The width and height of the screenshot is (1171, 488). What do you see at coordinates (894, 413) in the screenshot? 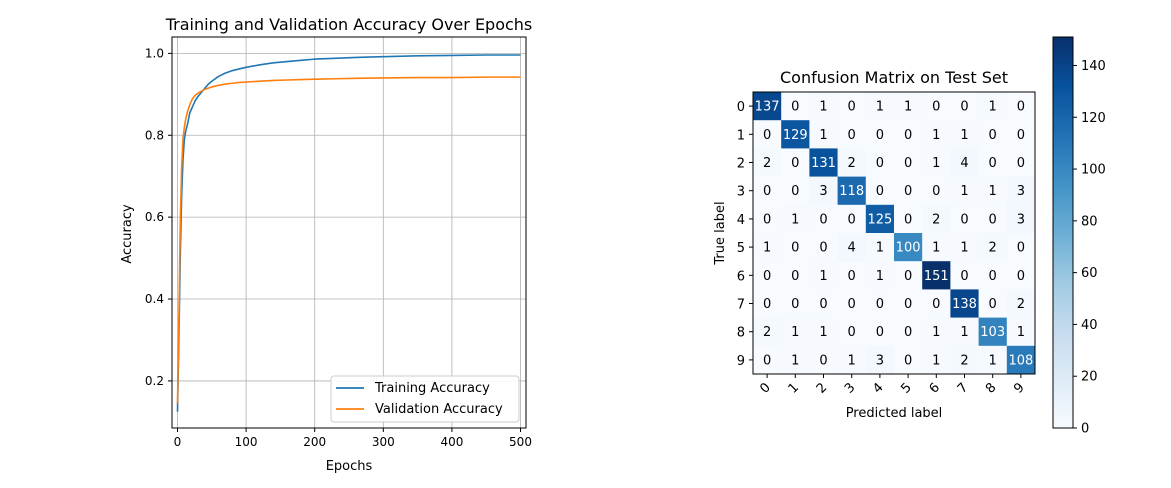
I see `confusion-matrix-x-label: Predicted label` at bounding box center [894, 413].